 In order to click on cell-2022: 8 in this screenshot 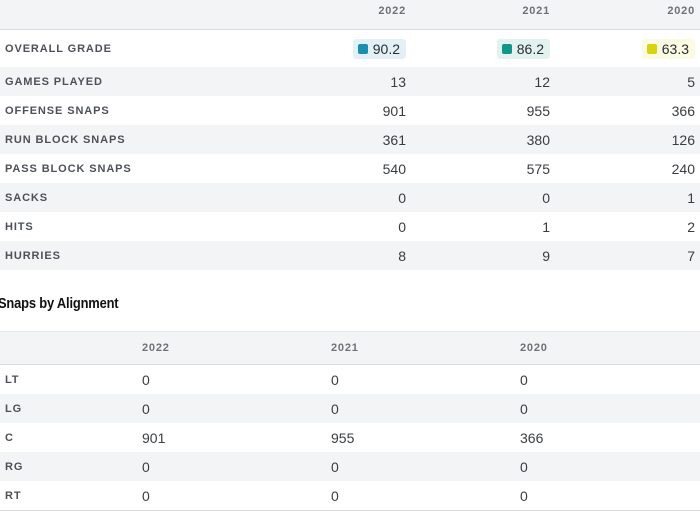, I will do `click(402, 255)`.